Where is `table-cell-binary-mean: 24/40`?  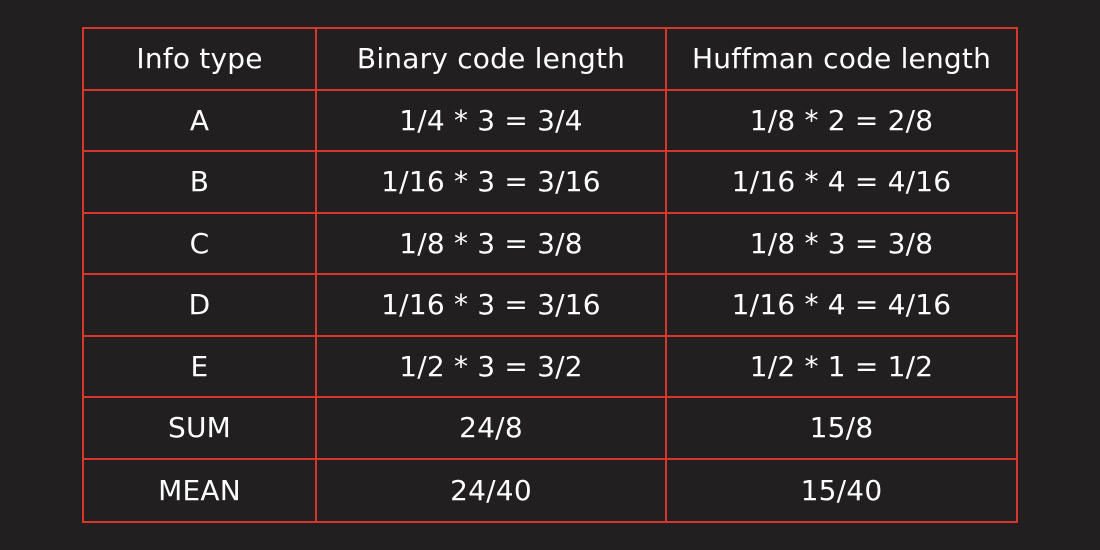
table-cell-binary-mean: 24/40 is located at coordinates (492, 490).